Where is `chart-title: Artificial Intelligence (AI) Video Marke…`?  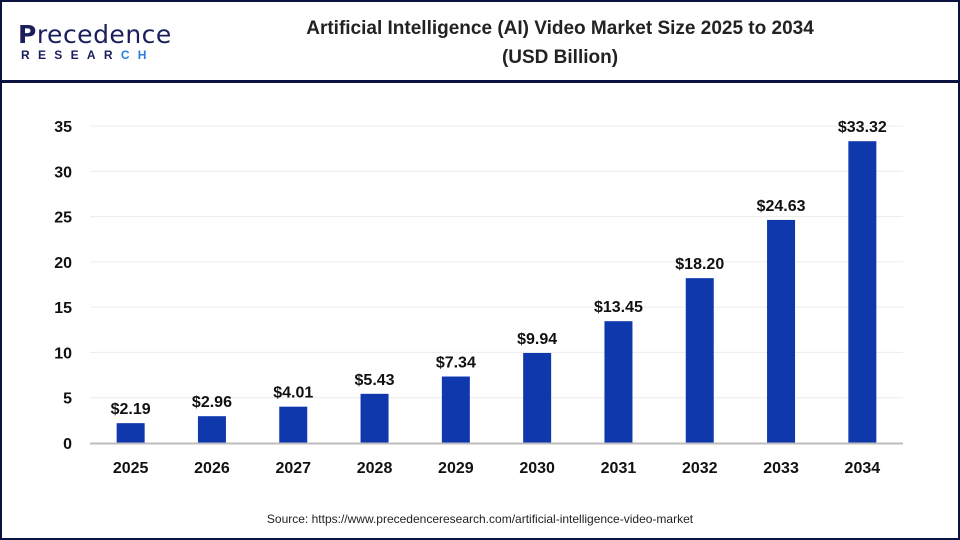 chart-title: Artificial Intelligence (AI) Video Marke… is located at coordinates (560, 43).